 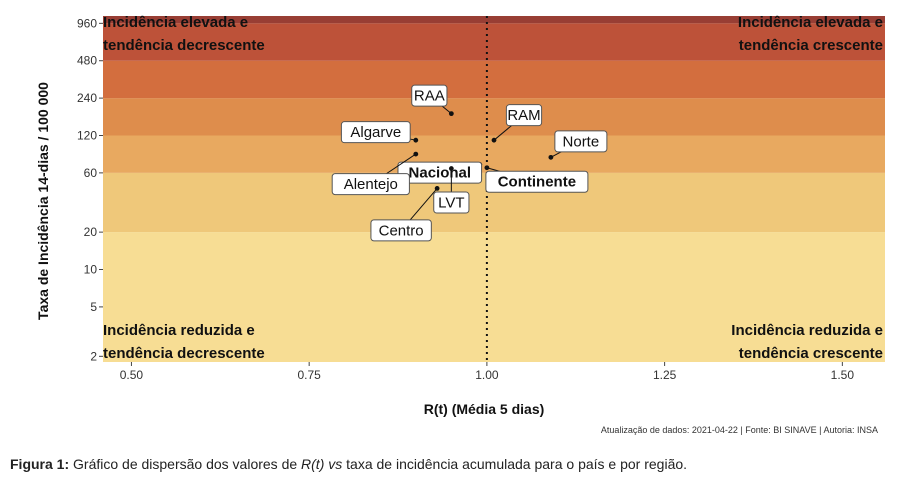 I want to click on point-alentejo, so click(x=416, y=154).